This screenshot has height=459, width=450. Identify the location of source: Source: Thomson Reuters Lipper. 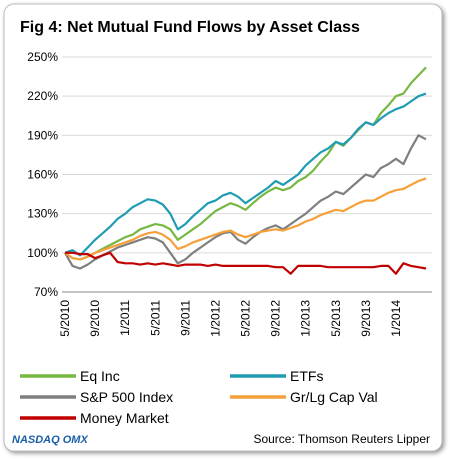
(341, 439).